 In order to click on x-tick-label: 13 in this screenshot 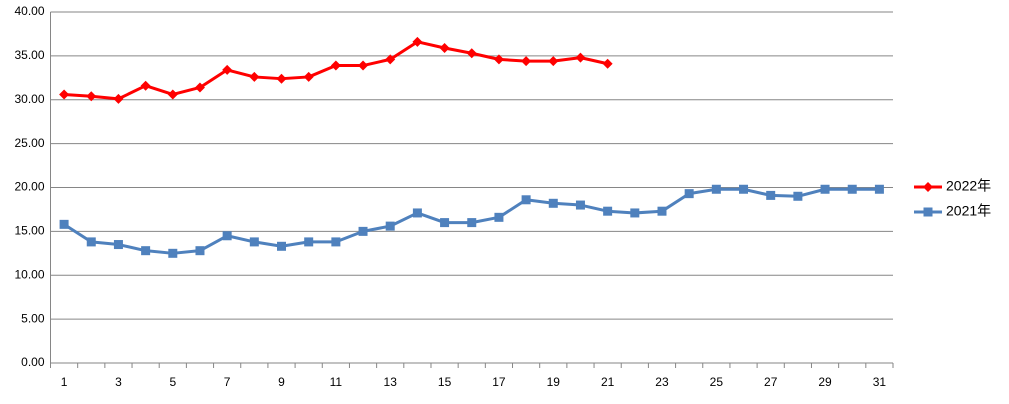, I will do `click(391, 382)`.